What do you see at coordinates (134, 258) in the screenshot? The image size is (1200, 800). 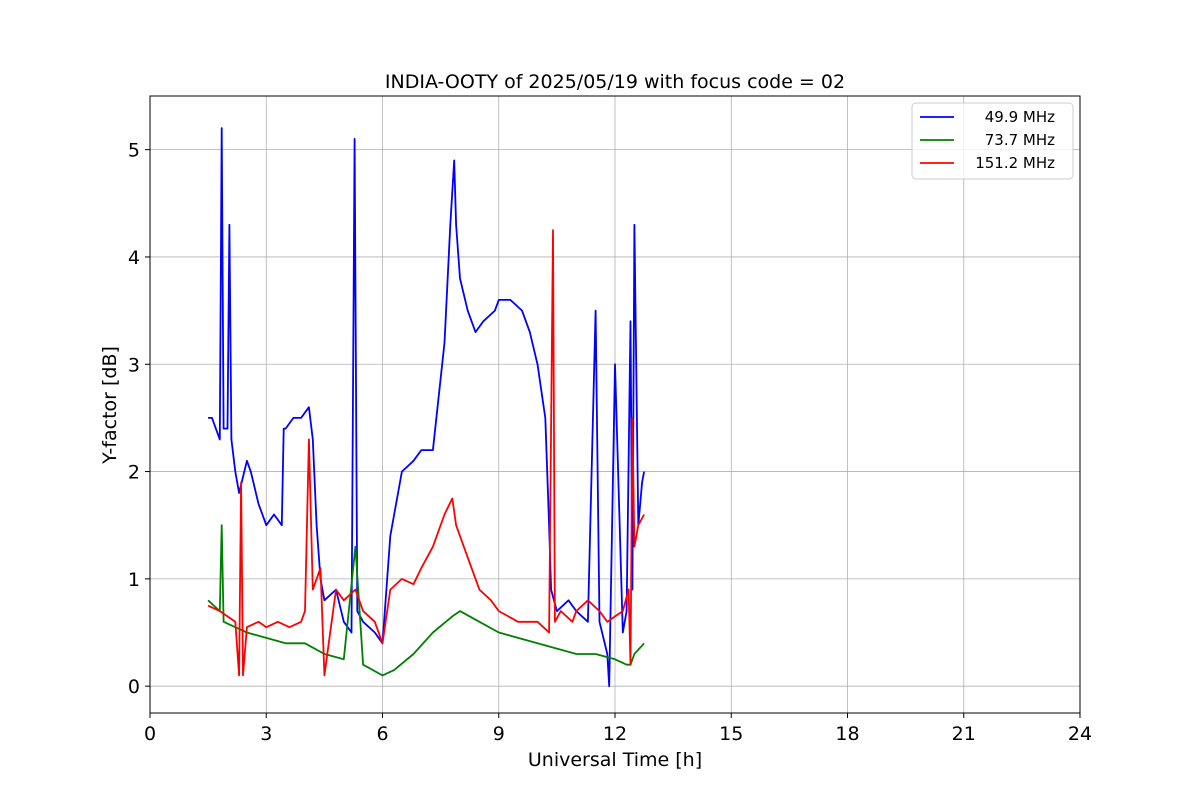 I see `y-tick-label: 4` at bounding box center [134, 258].